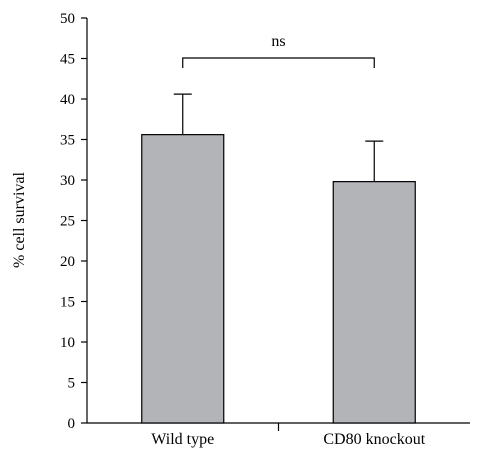 The width and height of the screenshot is (482, 449). I want to click on y-tick-label: 5, so click(72, 384).